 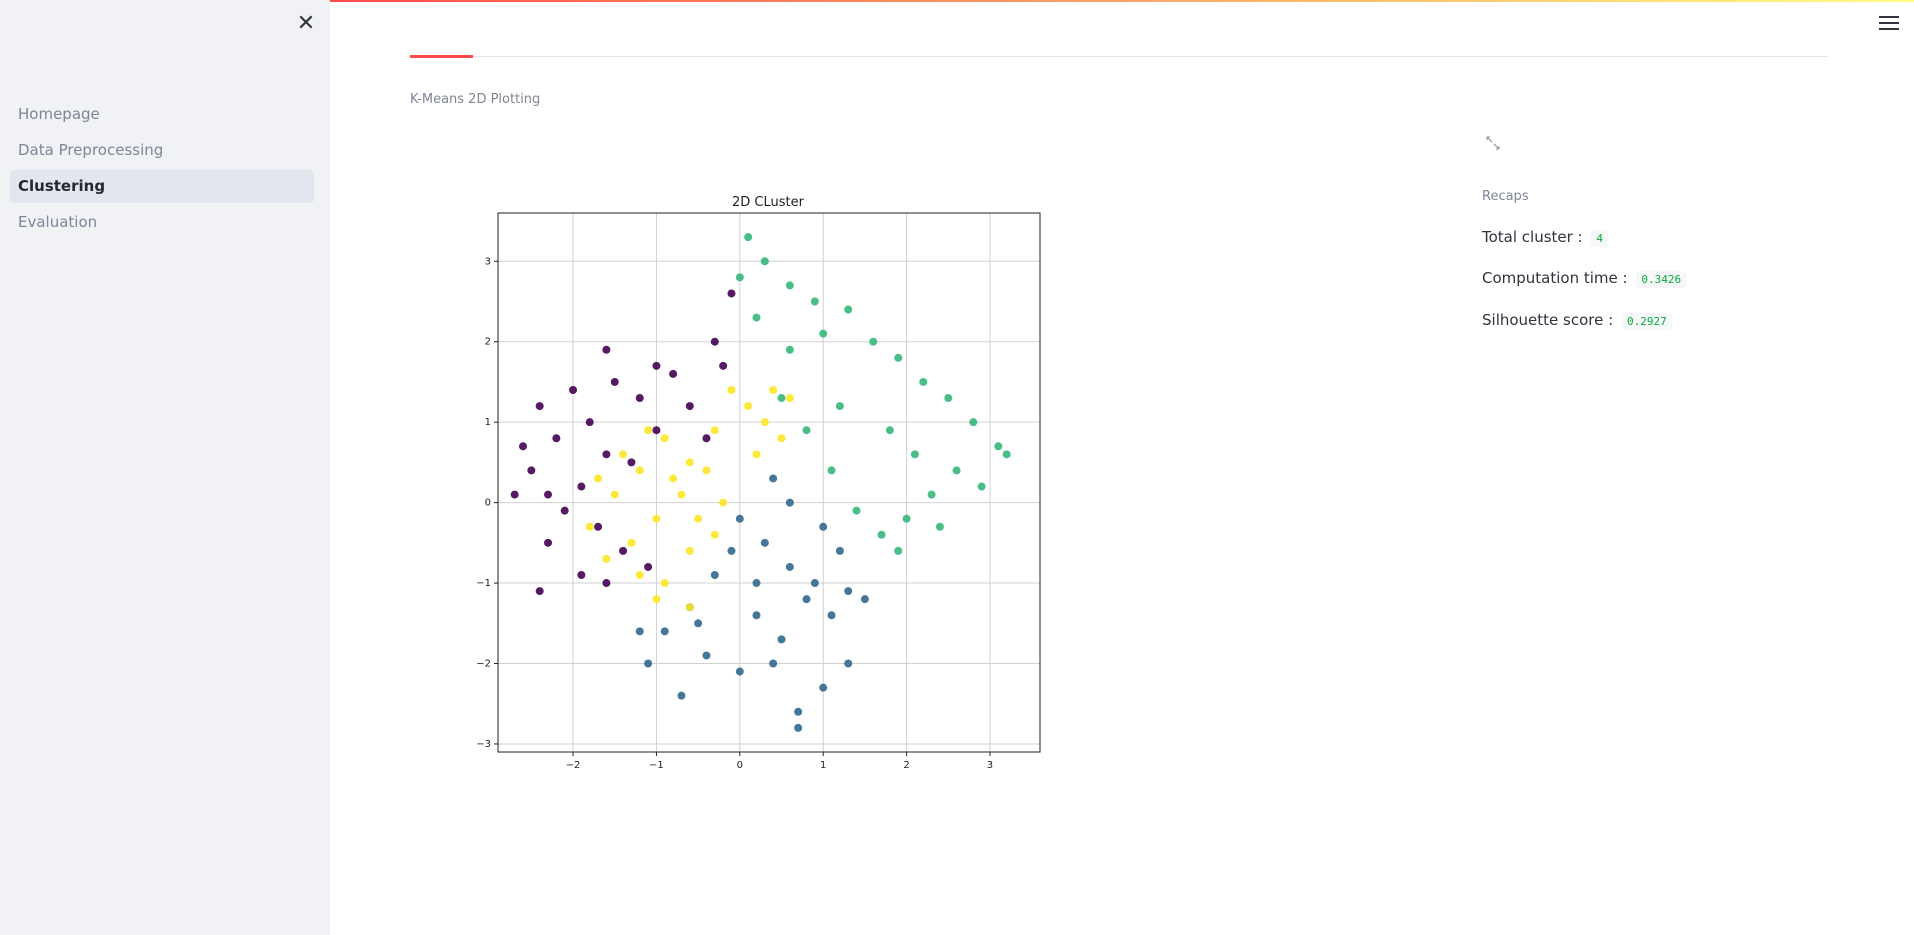 I want to click on y-tick-label: 0, so click(x=488, y=503).